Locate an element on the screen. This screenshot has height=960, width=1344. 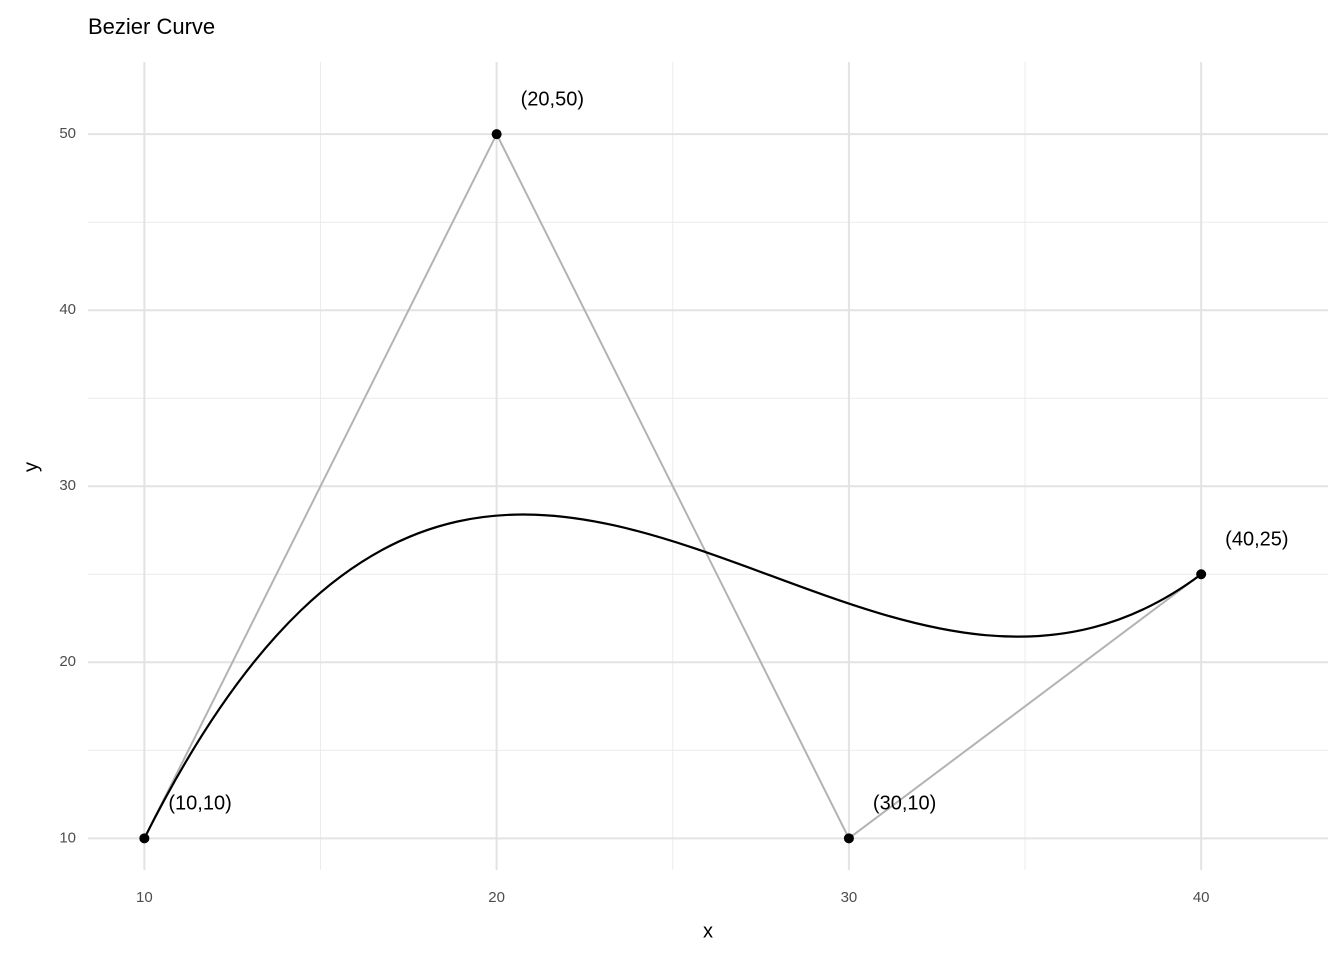
point-label: (10,10) is located at coordinates (199, 804).